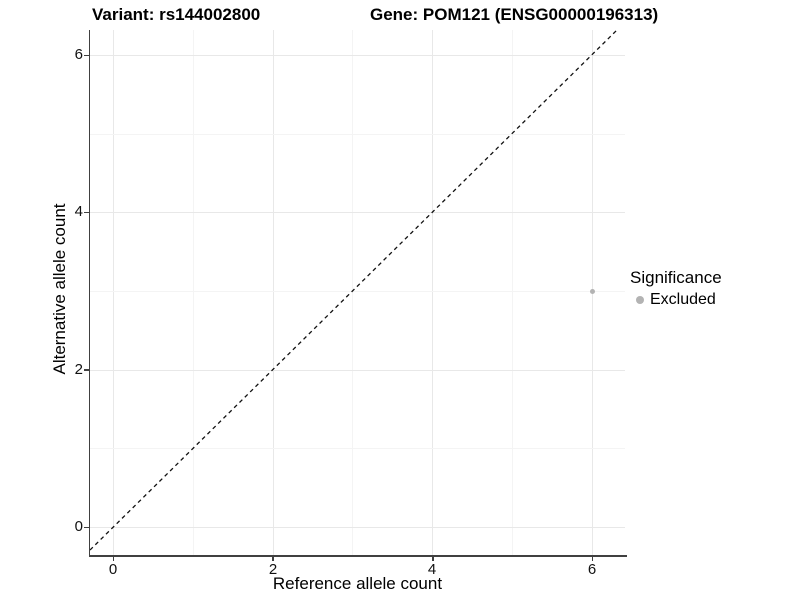 The image size is (800, 600). What do you see at coordinates (89, 293) in the screenshot?
I see `y-axis-line` at bounding box center [89, 293].